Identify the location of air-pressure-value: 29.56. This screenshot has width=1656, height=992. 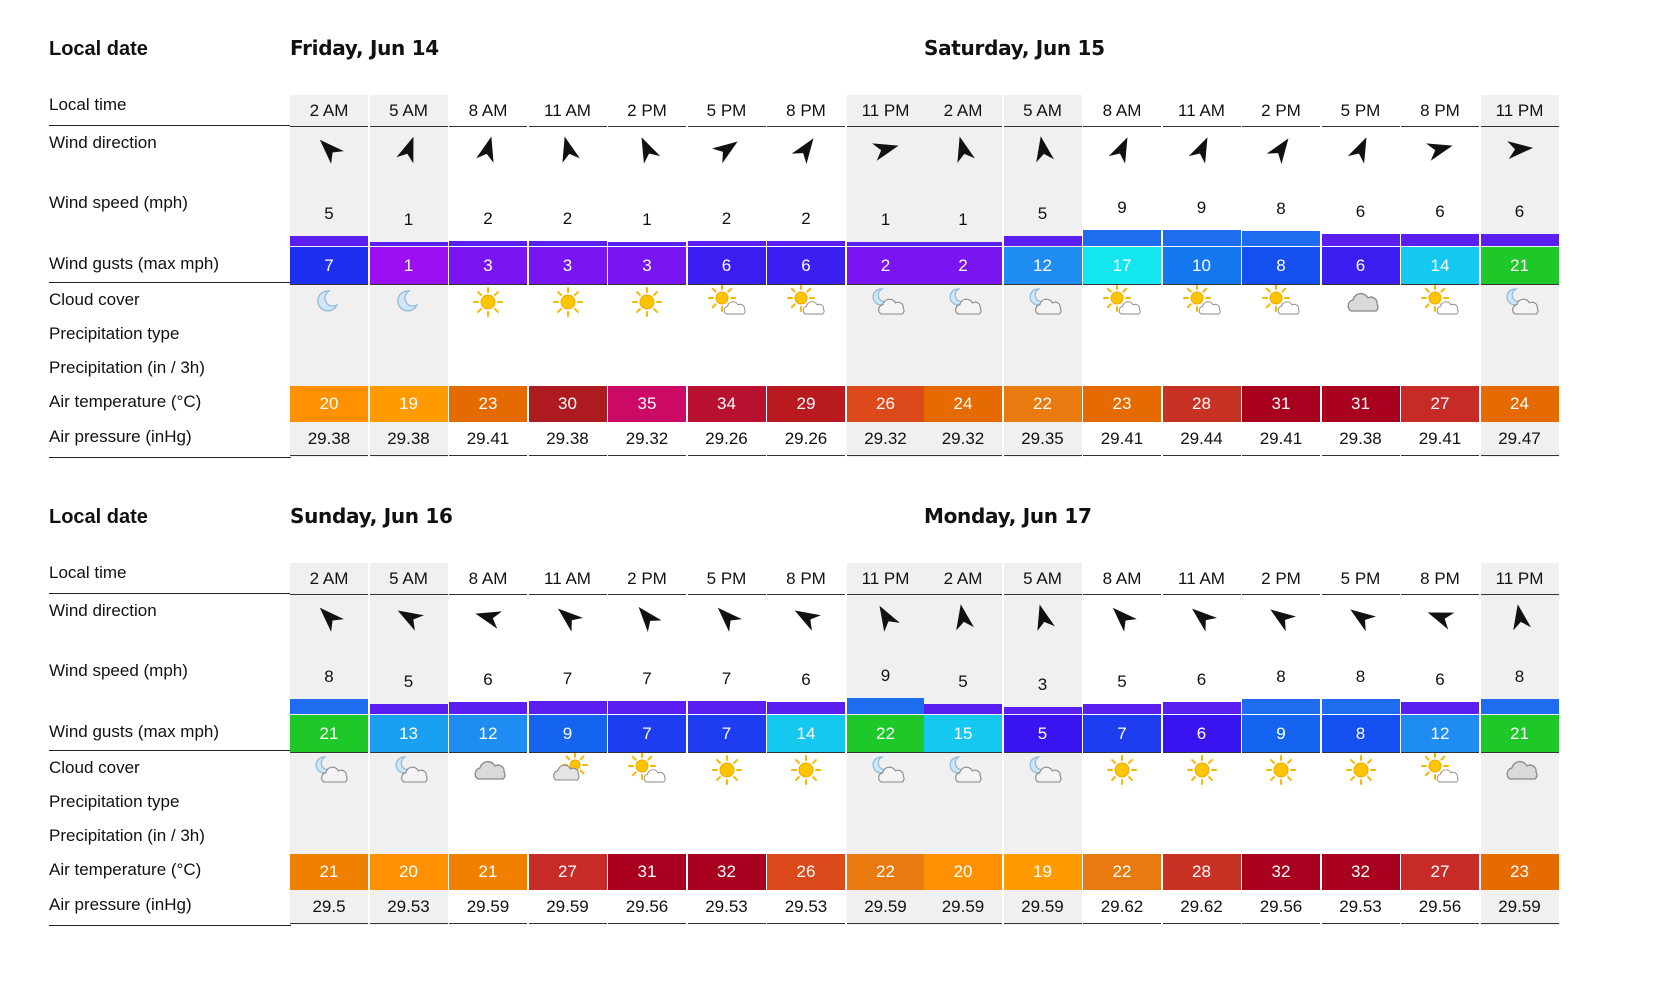
(1440, 906).